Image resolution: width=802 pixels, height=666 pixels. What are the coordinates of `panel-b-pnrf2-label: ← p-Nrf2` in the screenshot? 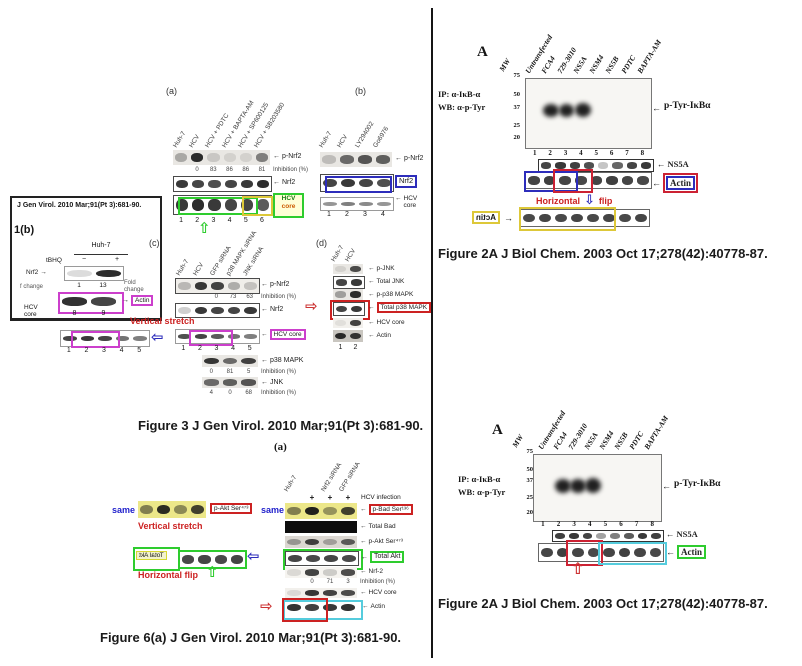 It's located at (409, 158).